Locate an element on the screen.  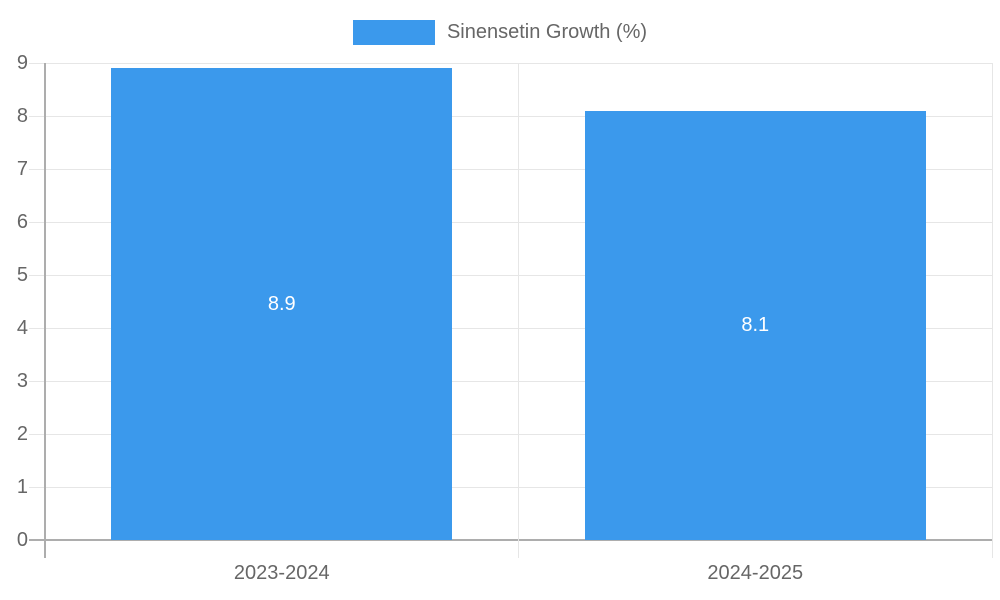
y-tick-label: 0 is located at coordinates (22, 540).